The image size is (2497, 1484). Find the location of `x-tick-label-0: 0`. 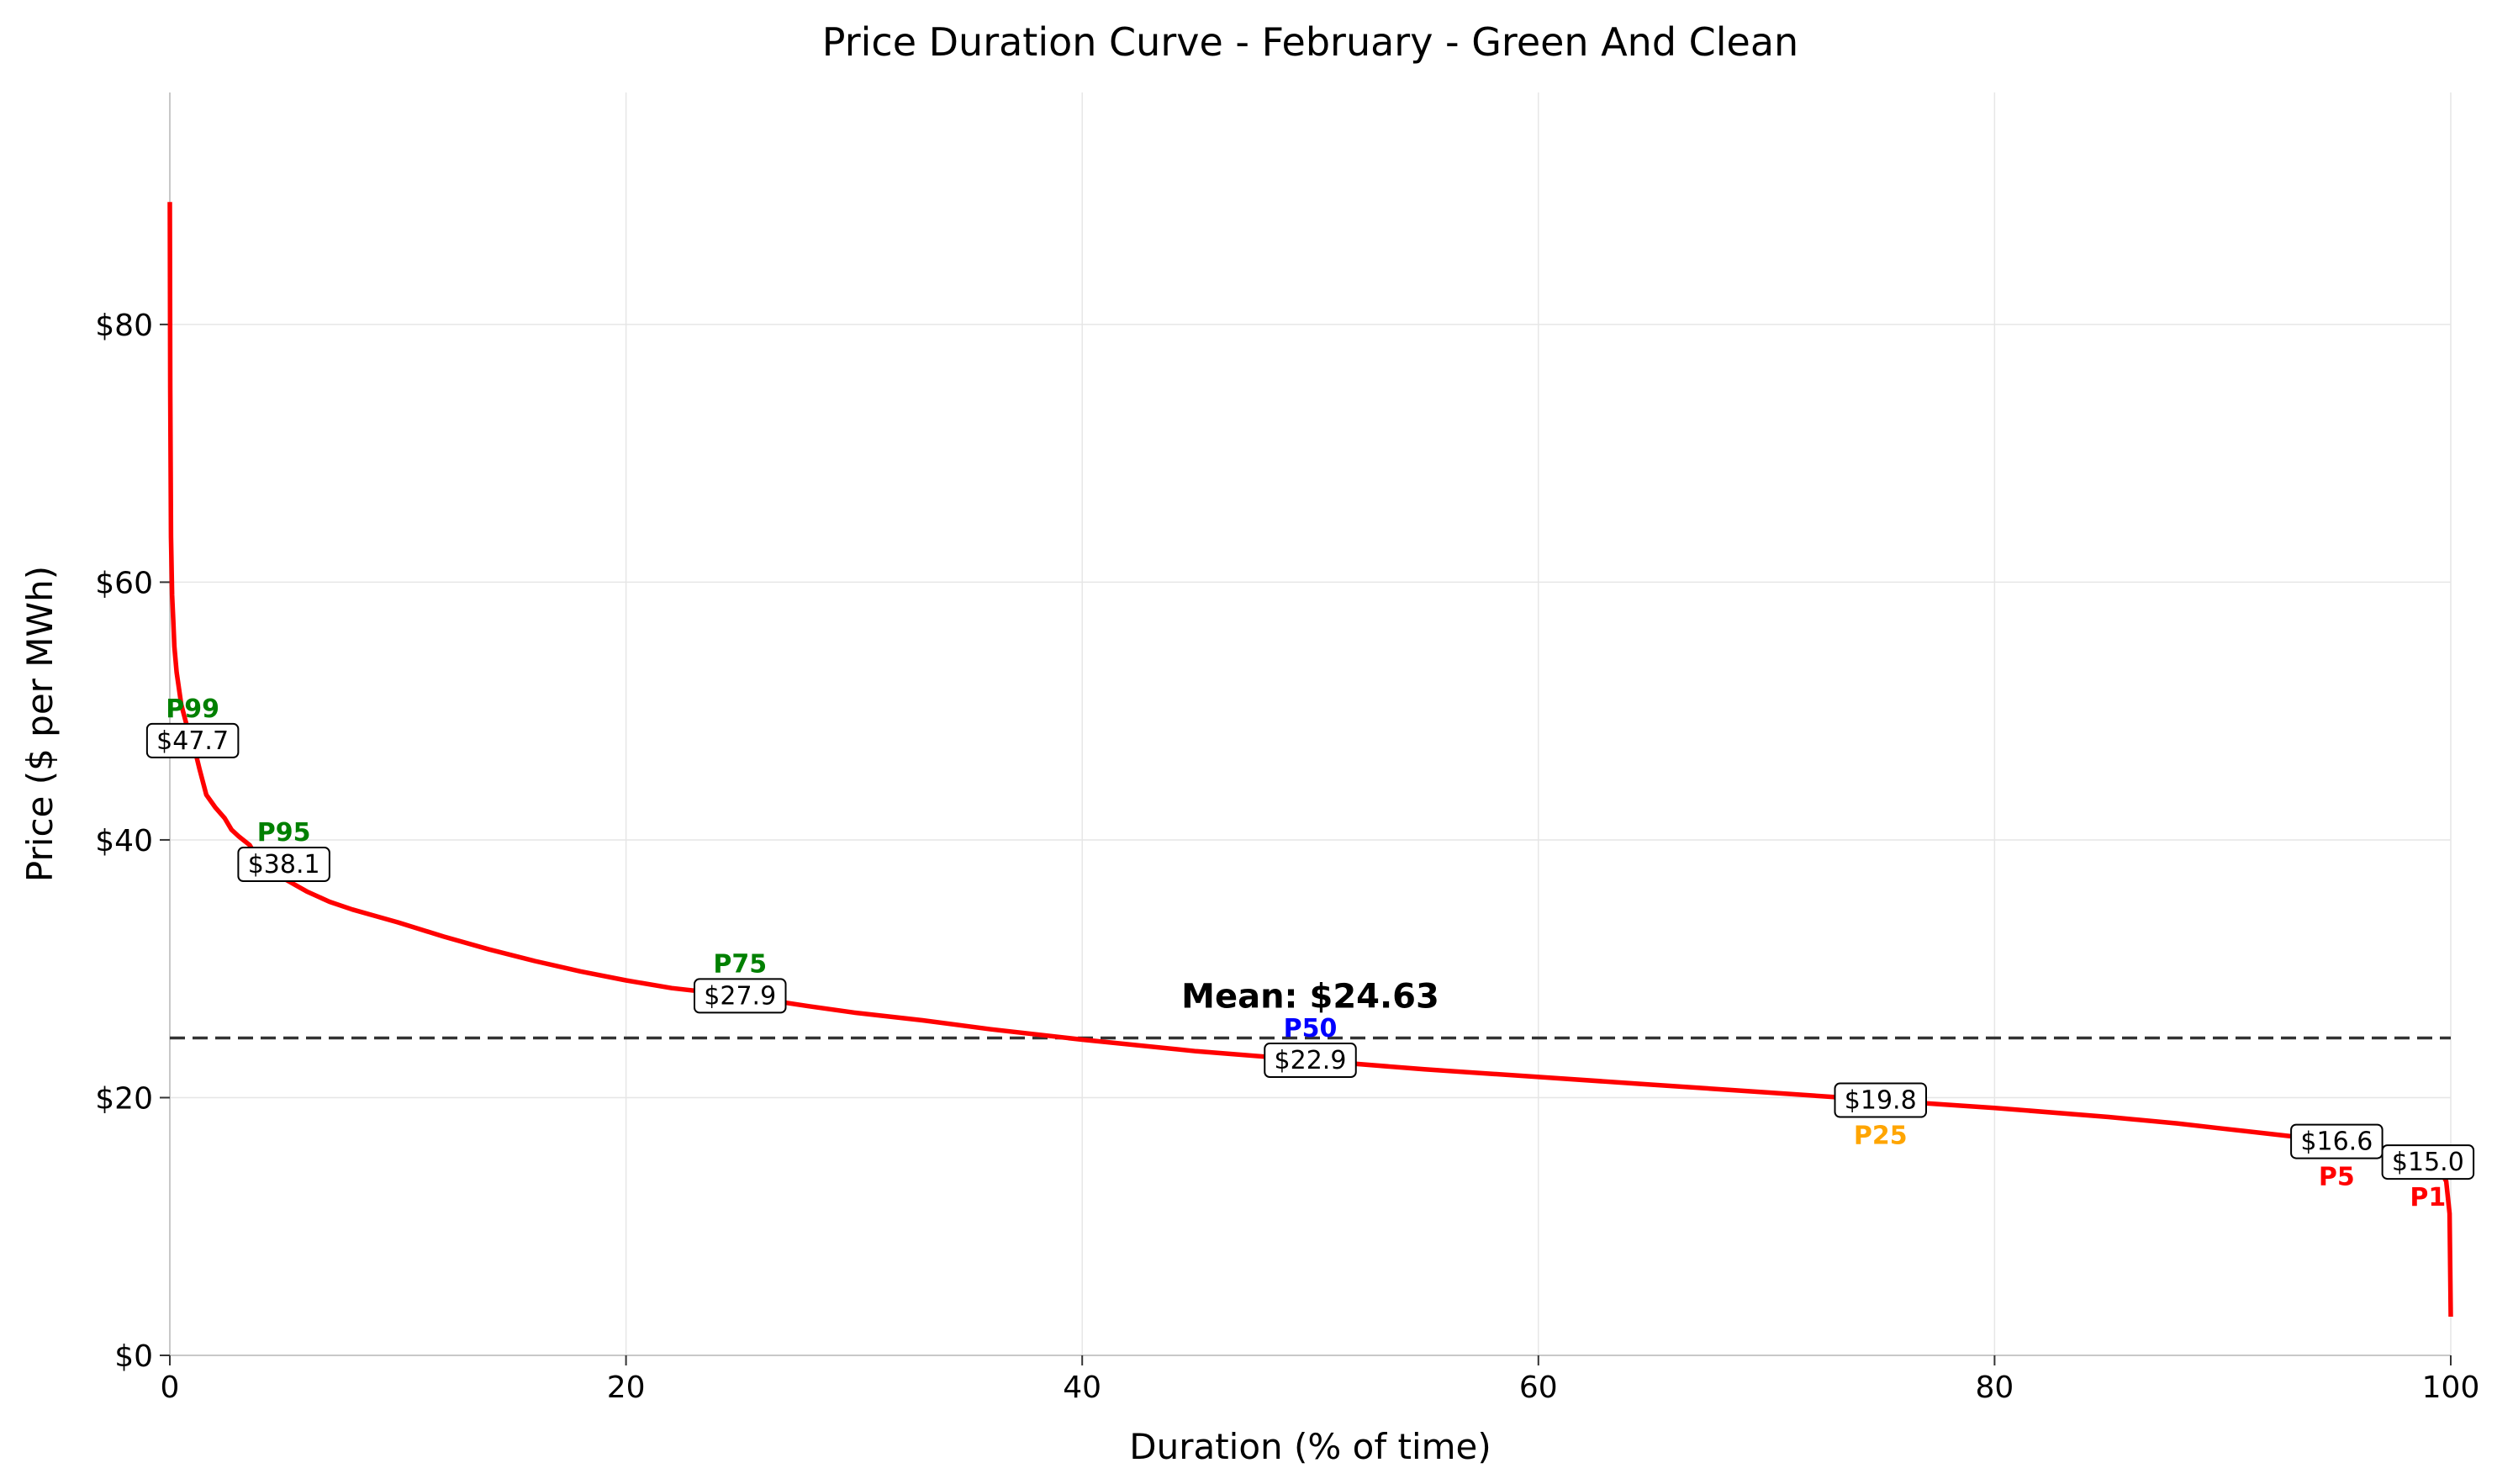

x-tick-label-0: 0 is located at coordinates (170, 1387).